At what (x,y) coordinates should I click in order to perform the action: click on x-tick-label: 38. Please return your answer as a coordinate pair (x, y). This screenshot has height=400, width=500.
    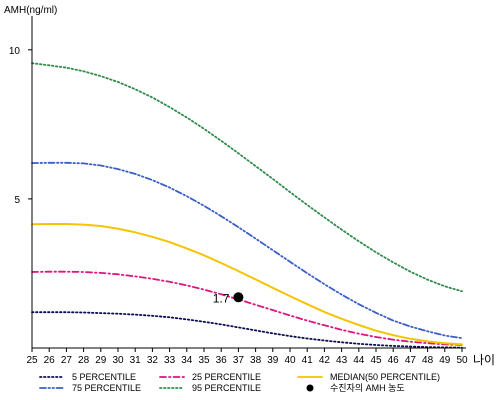
    Looking at the image, I should click on (256, 360).